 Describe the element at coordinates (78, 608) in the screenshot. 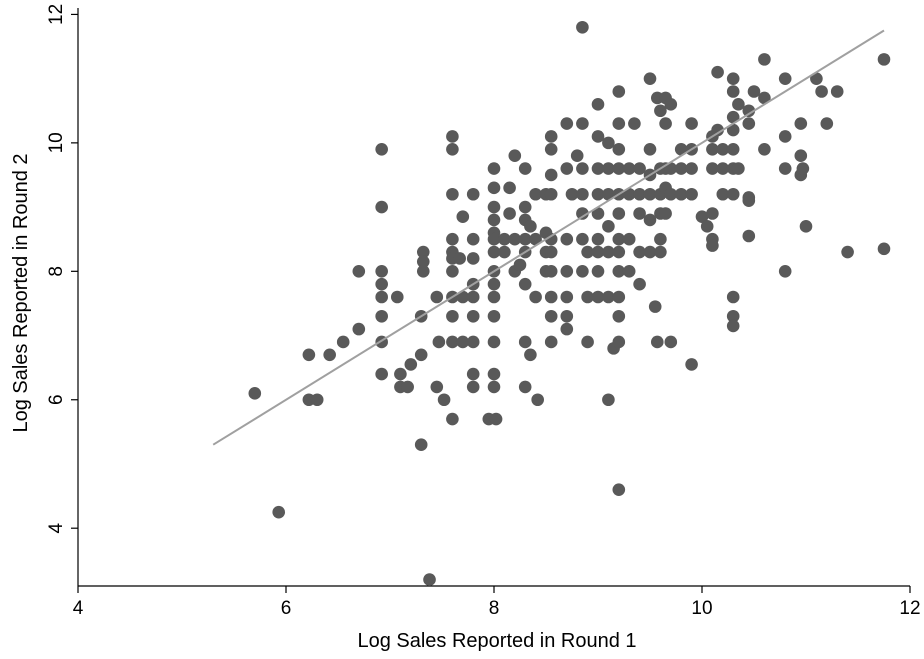

I see `x-tick-label: 4` at that location.